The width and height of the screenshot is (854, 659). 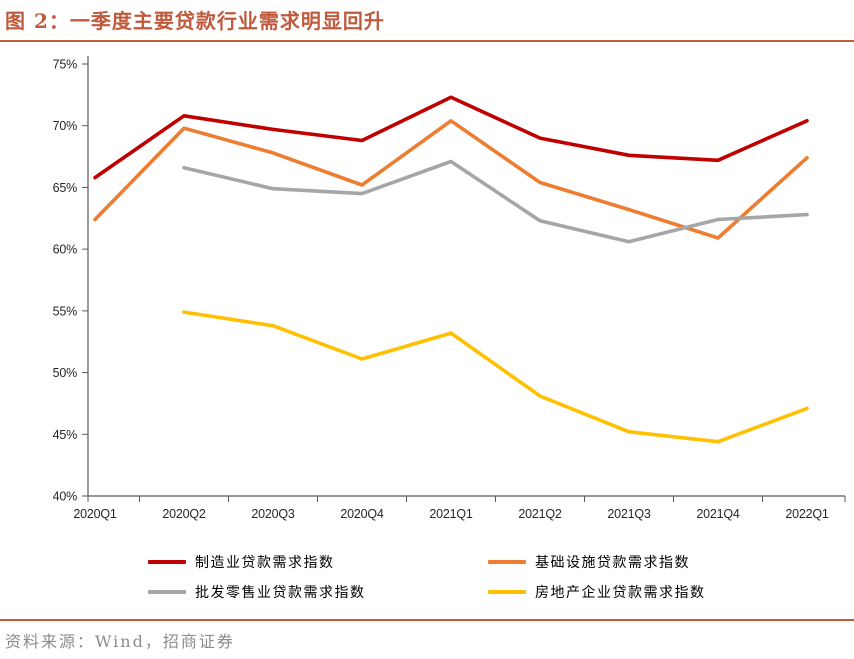 What do you see at coordinates (95, 514) in the screenshot?
I see `x-tick-label: 2020Q1` at bounding box center [95, 514].